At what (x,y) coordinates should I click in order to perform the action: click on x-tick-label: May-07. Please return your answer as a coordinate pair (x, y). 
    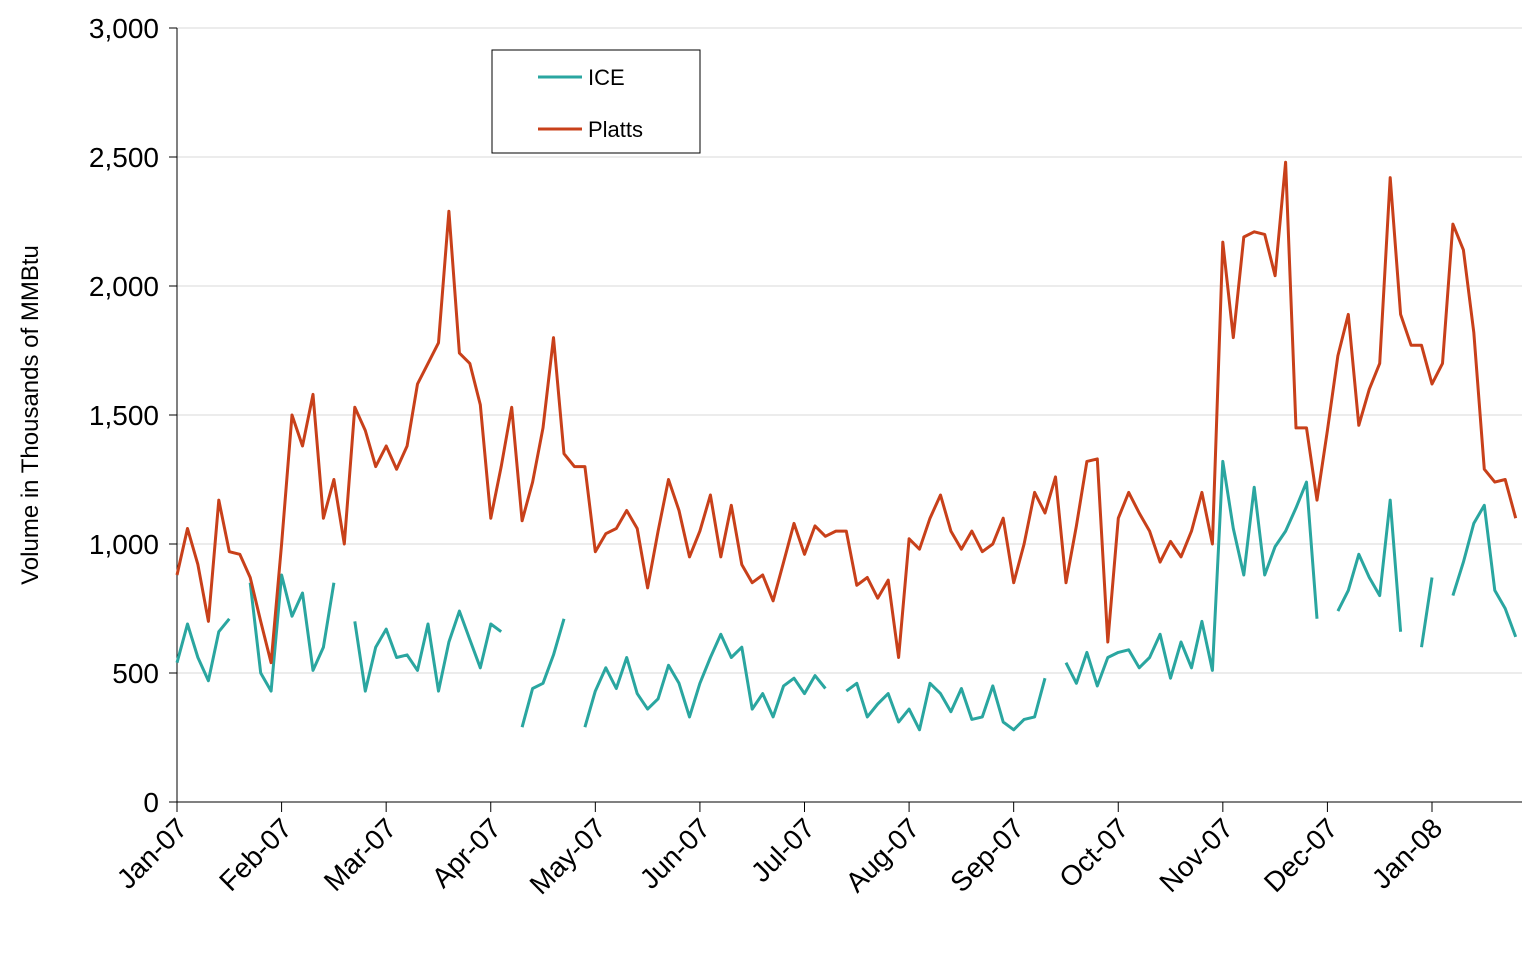
    Looking at the image, I should click on (568, 856).